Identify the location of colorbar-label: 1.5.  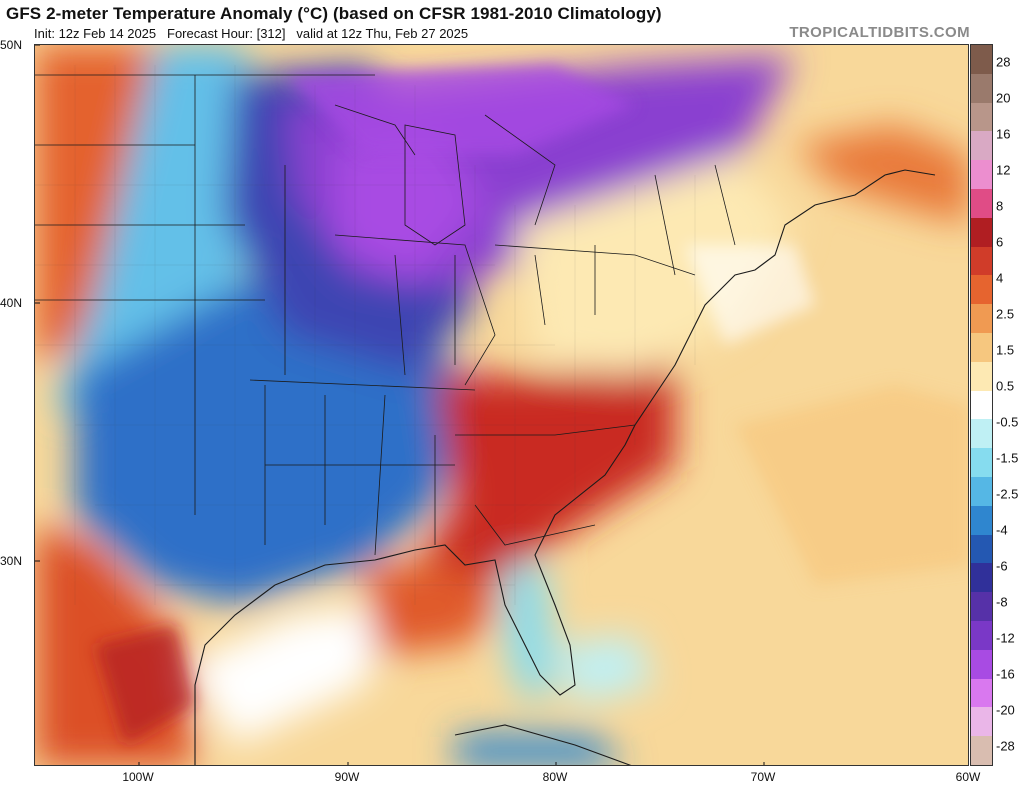
(1005, 350).